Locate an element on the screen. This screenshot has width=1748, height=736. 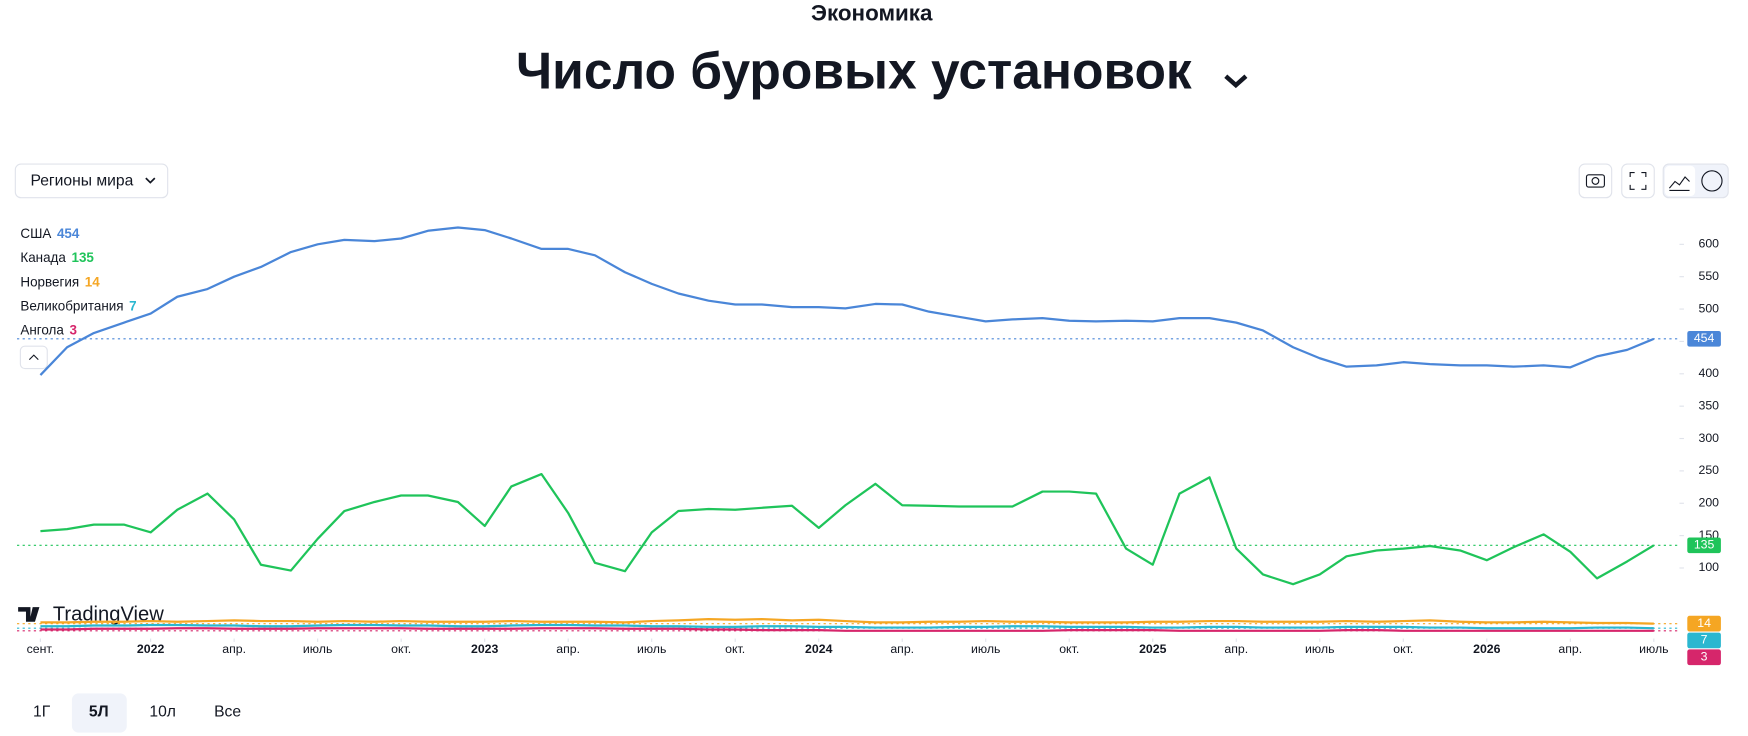
legend-entry: США 454 is located at coordinates (50, 233).